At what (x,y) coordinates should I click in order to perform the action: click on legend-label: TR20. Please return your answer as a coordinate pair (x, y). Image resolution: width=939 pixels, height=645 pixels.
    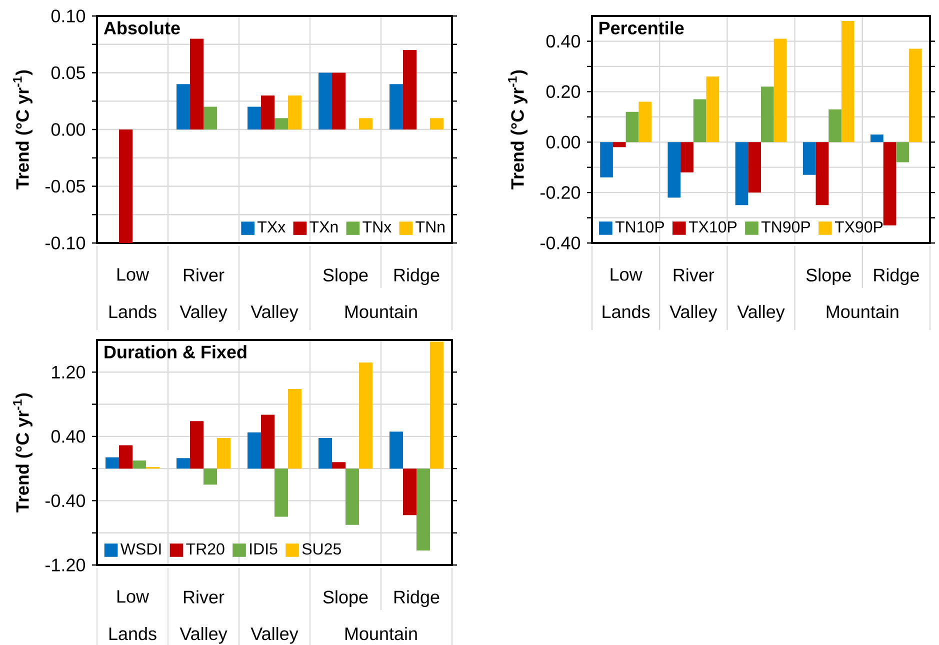
    Looking at the image, I should click on (205, 549).